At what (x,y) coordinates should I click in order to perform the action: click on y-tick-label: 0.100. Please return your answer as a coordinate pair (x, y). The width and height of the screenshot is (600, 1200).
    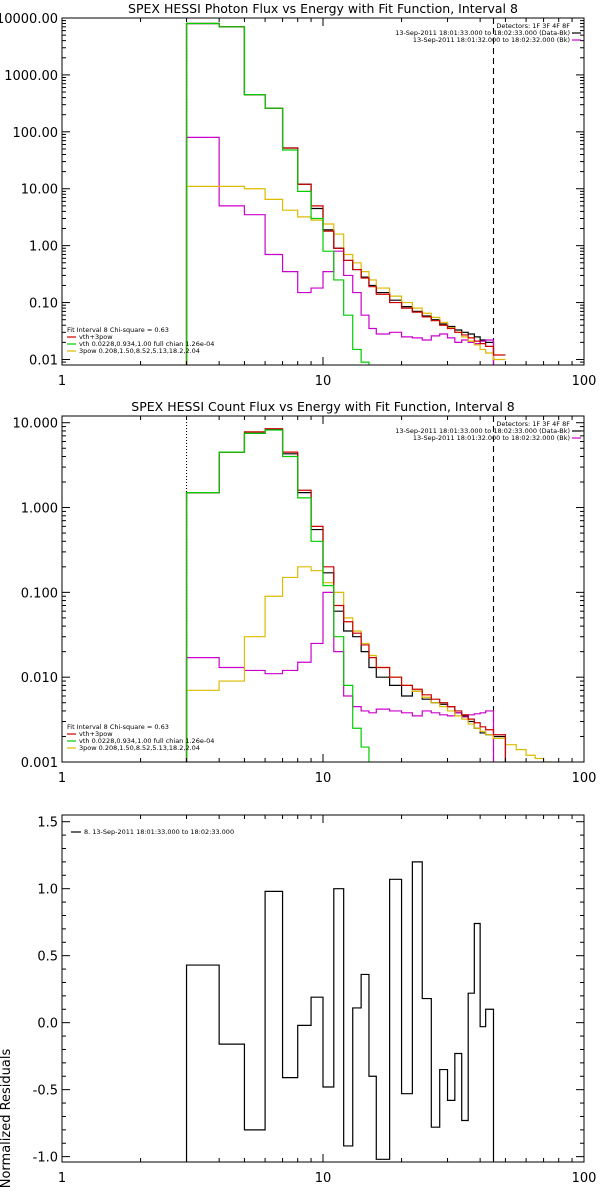
    Looking at the image, I should click on (39, 593).